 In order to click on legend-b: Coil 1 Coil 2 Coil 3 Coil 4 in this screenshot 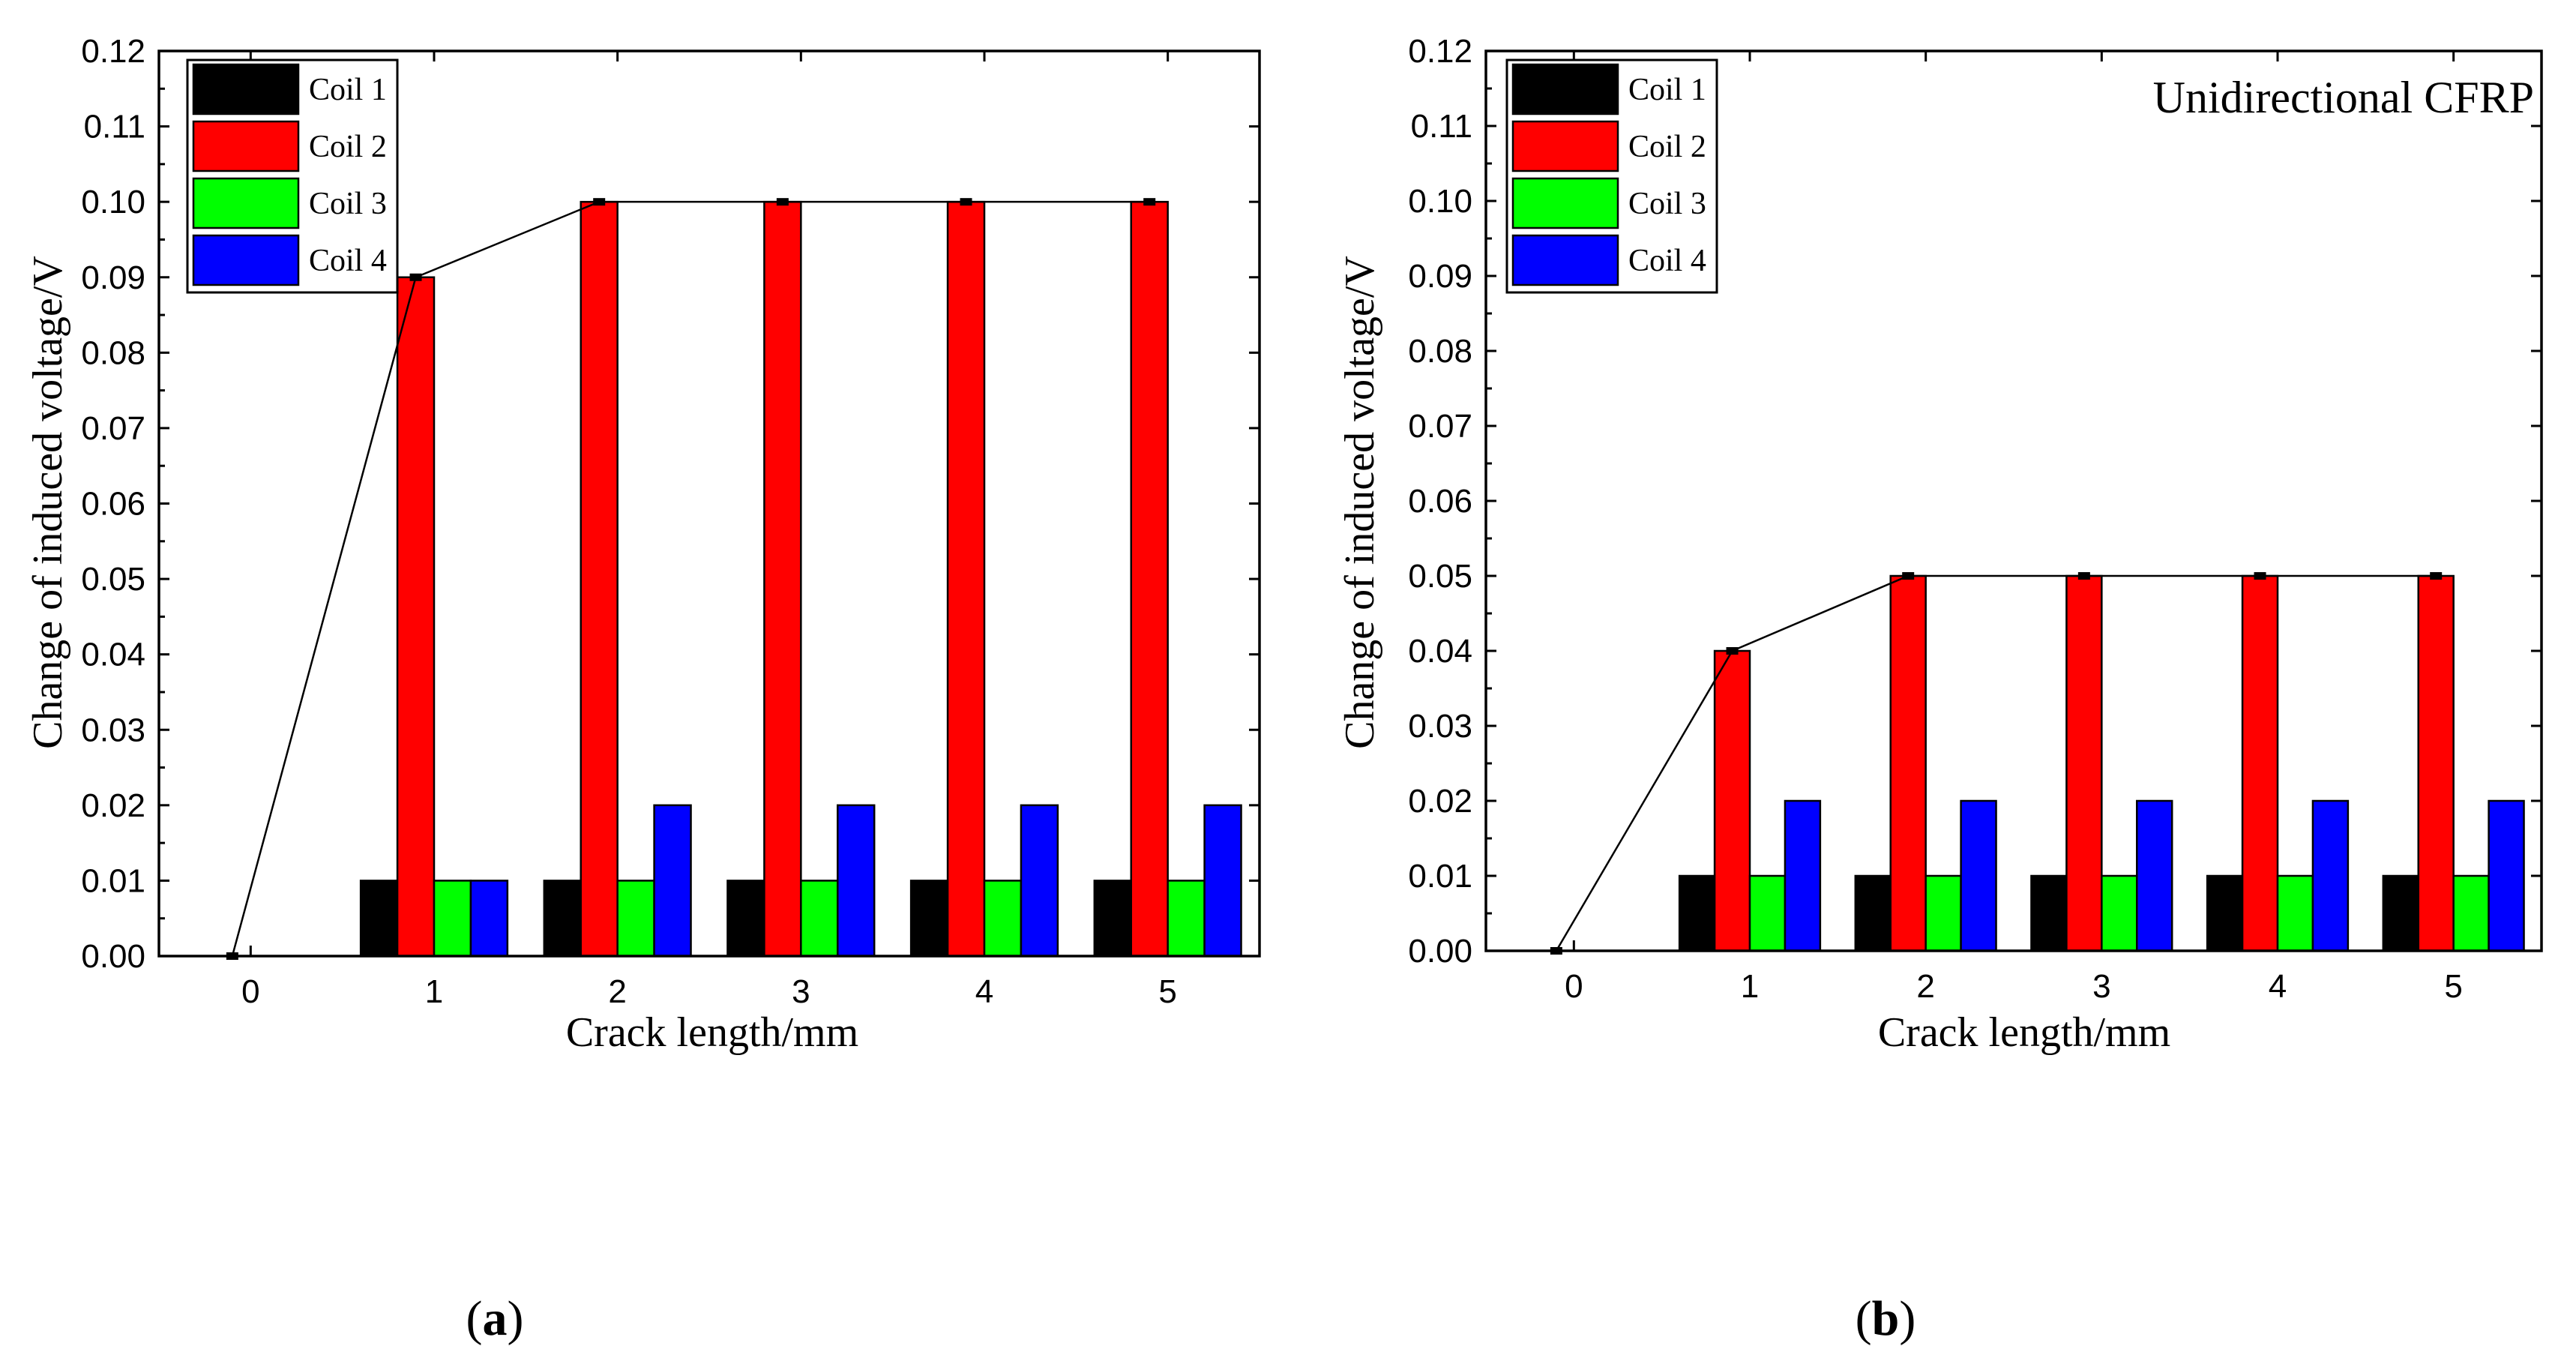, I will do `click(1611, 176)`.